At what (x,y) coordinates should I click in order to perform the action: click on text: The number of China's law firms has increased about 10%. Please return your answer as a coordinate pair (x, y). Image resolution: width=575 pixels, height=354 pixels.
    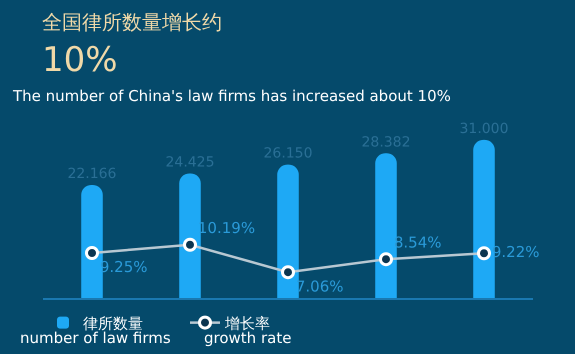
    Looking at the image, I should click on (231, 96).